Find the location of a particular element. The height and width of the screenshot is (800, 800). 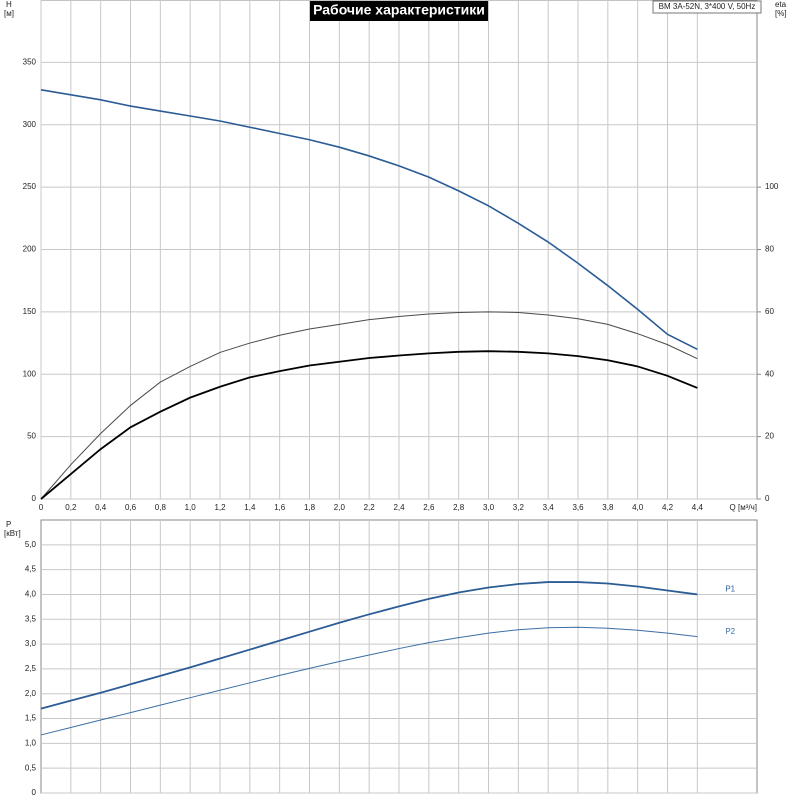

series-label: P2 is located at coordinates (730, 631).